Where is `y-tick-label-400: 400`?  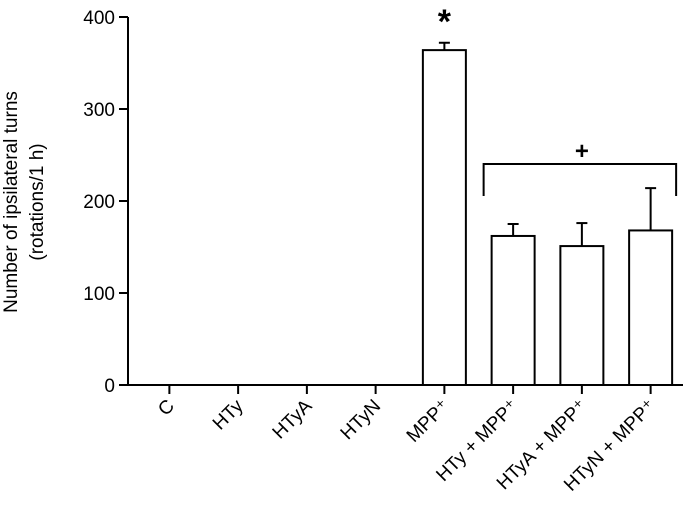
y-tick-label-400: 400 is located at coordinates (99, 18).